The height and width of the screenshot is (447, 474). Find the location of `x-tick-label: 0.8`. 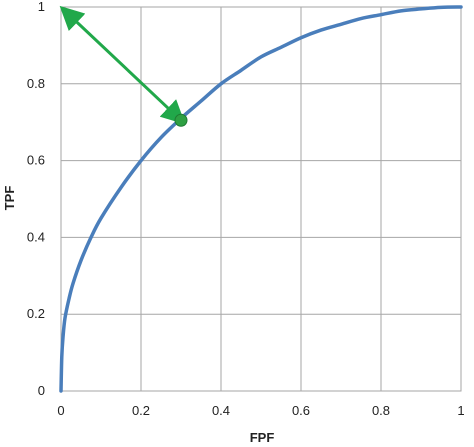

x-tick-label: 0.8 is located at coordinates (381, 410).